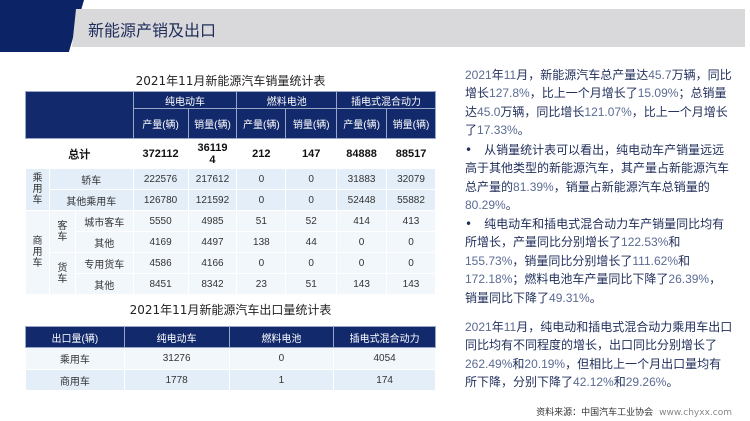  Describe the element at coordinates (362, 221) in the screenshot. I see `table-cell: 414` at that location.